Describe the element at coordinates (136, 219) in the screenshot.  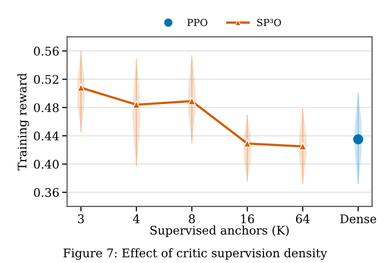
I see `x-tick-label: 4` at that location.